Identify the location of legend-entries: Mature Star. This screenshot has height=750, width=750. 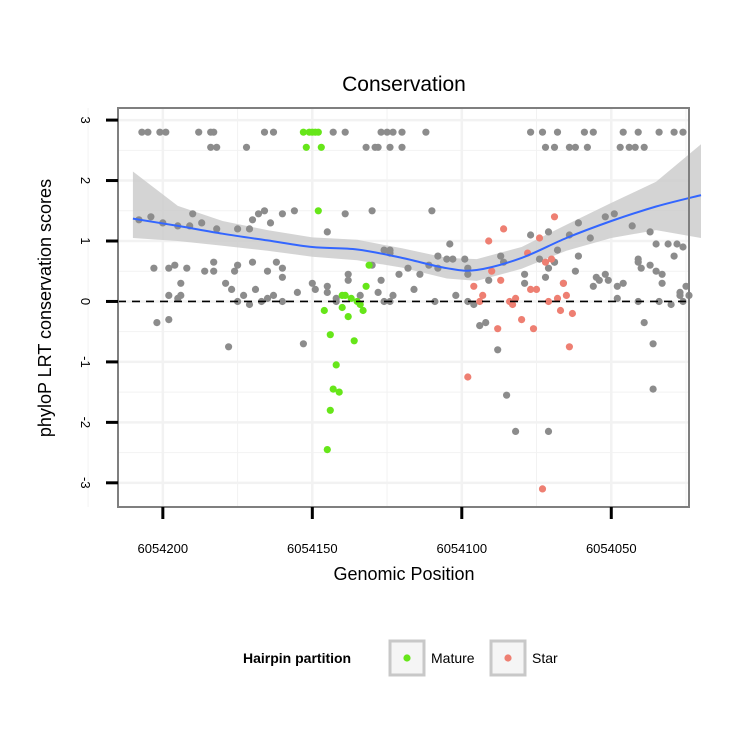
(473, 658).